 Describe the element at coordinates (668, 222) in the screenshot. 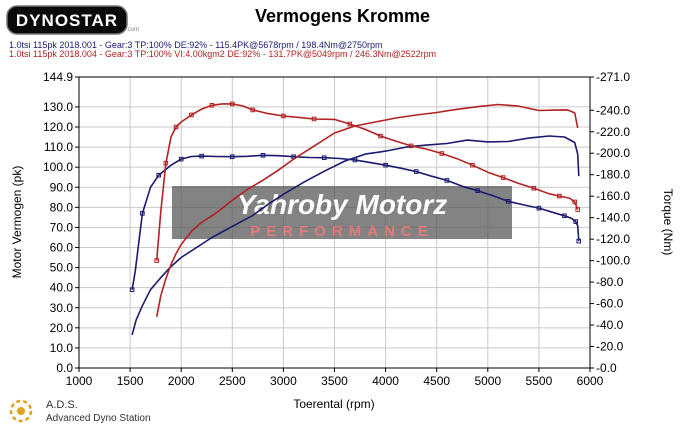

I see `right-axis-label: Torque (Nm)` at that location.